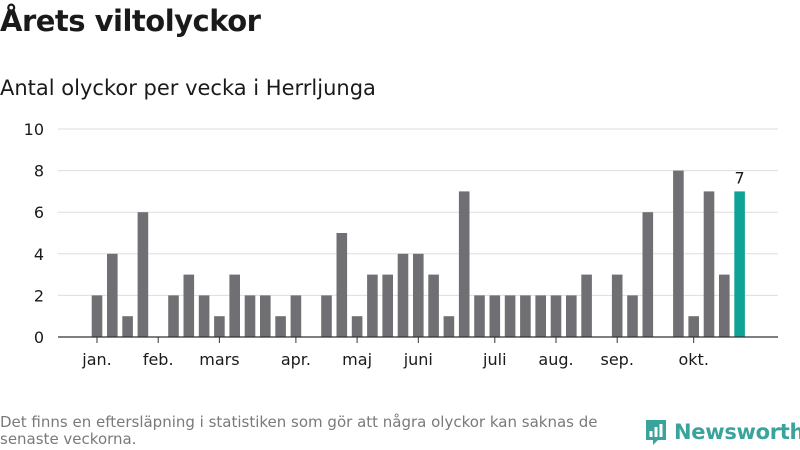  I want to click on chart-subtitle: Antal olyckor per vecka i Herrljunga, so click(188, 88).